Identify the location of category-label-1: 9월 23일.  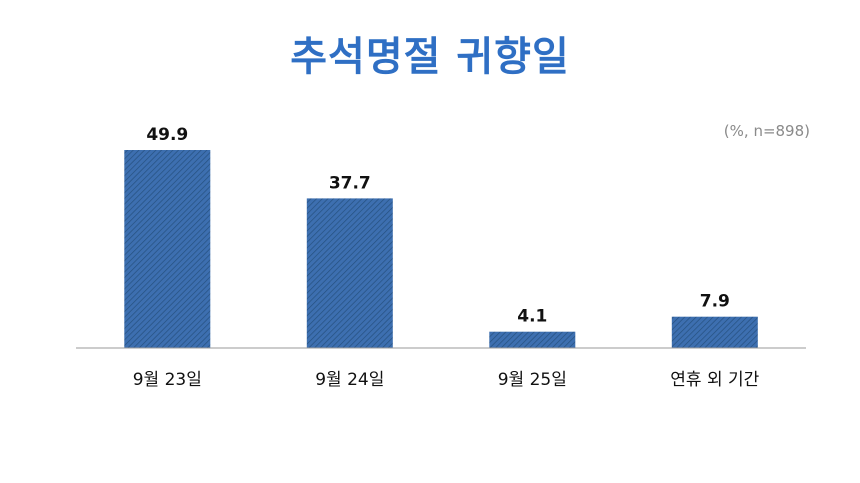
(167, 380).